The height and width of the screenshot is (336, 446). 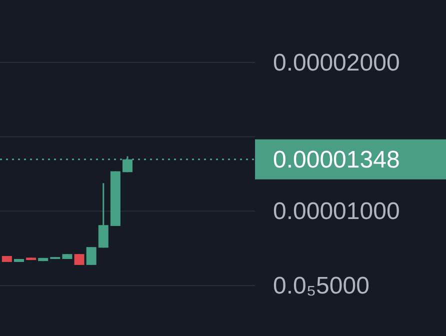 I want to click on y-tick-label: 0.0₅5000, so click(x=321, y=285).